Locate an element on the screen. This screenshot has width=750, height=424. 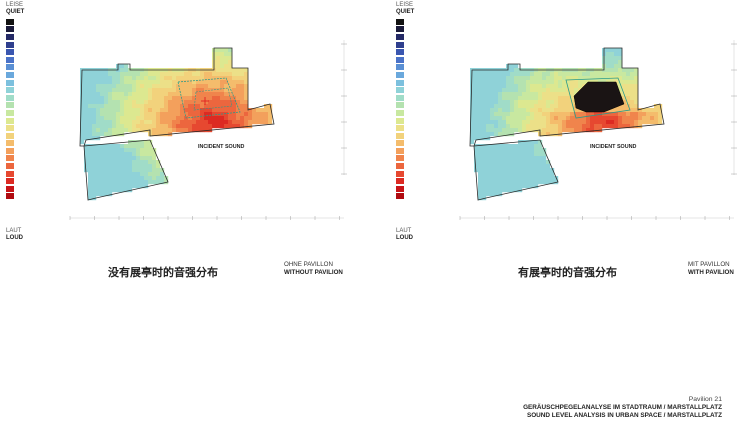
label-with-pavilion: MIT PAVILLON WITH PAVILION is located at coordinates (711, 269).